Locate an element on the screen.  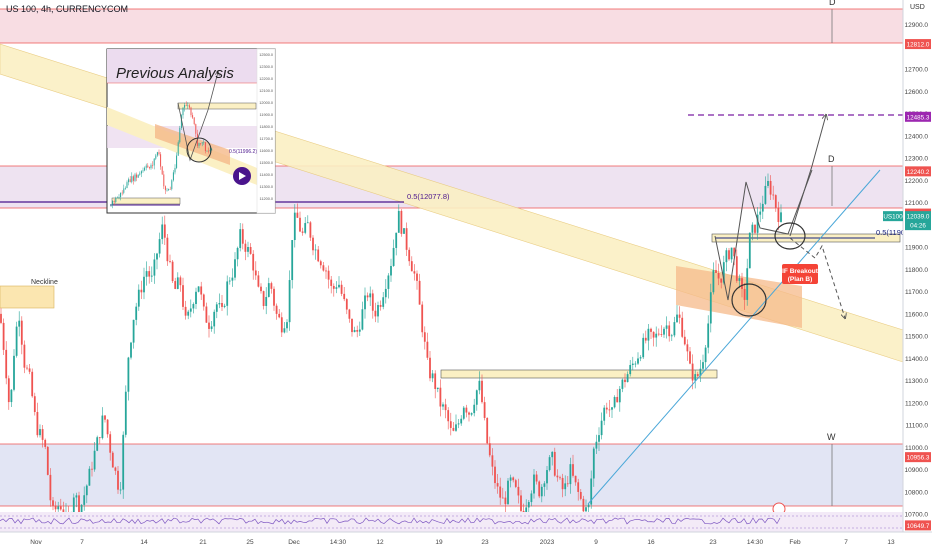
time-tick-label: 14 is located at coordinates (144, 542).